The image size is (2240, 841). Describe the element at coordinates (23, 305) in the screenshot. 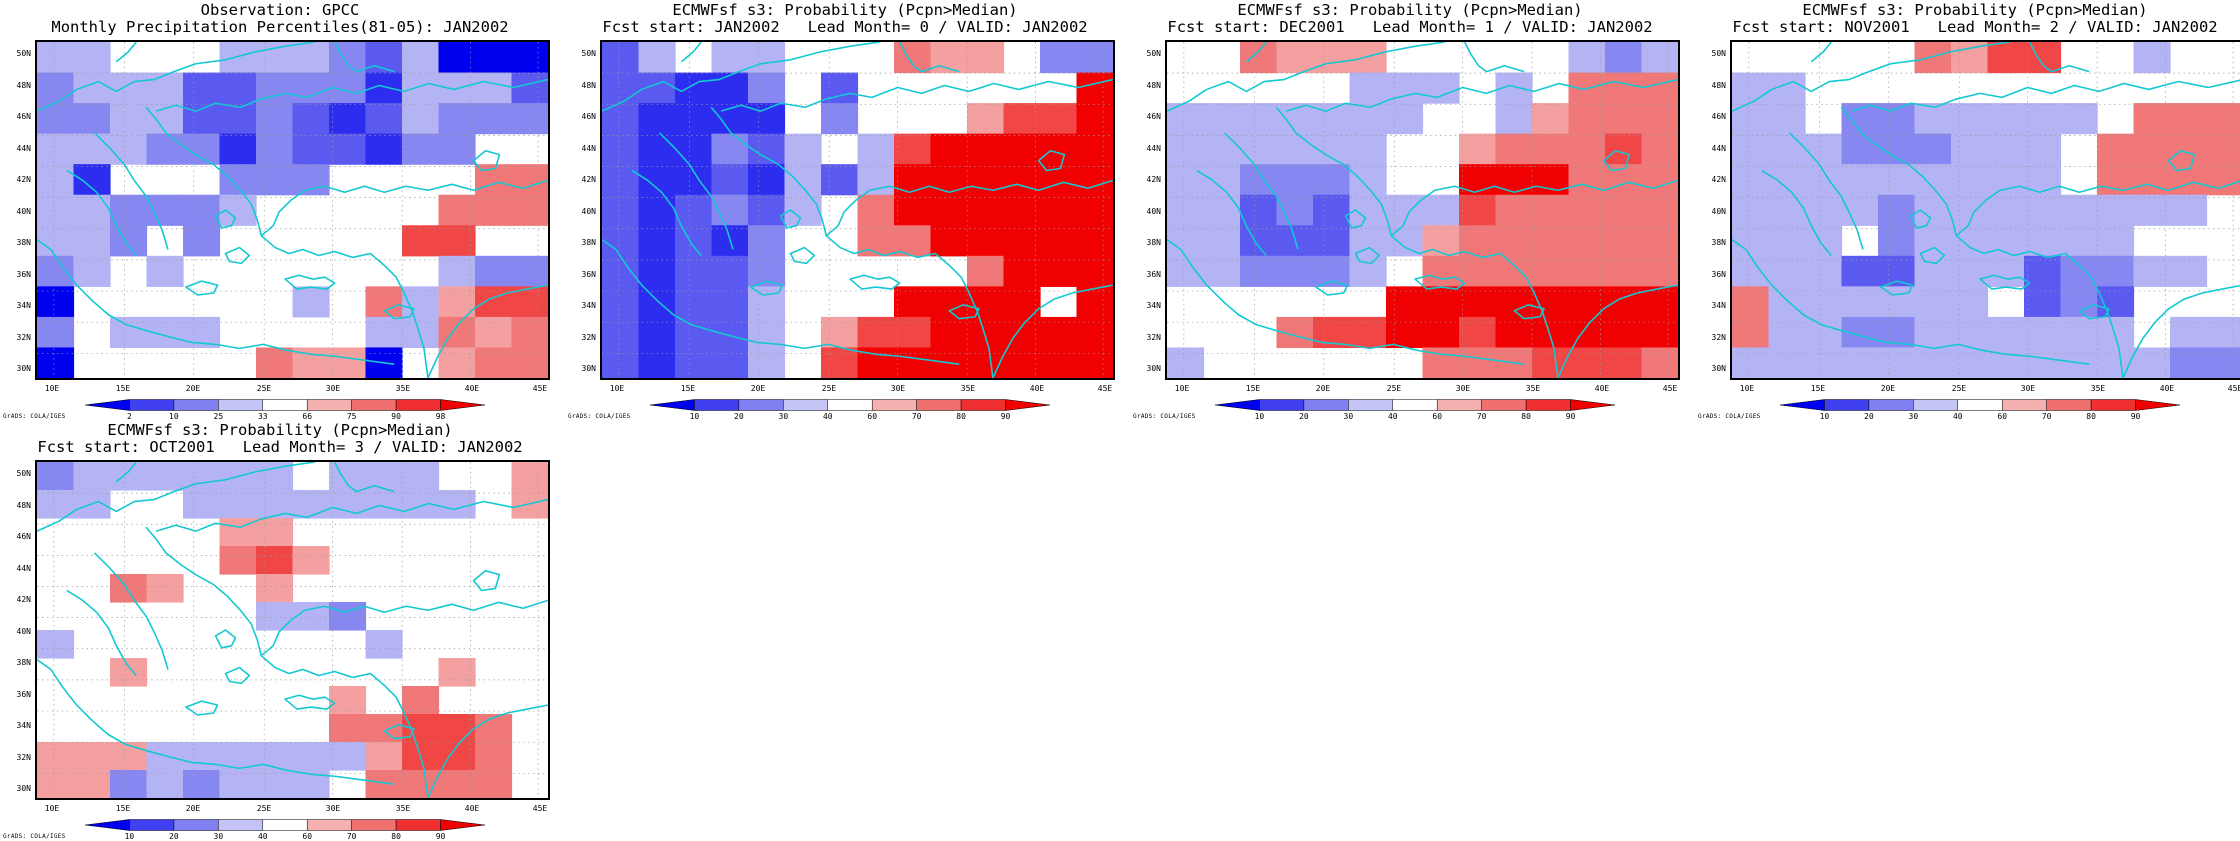

I see `lat-label: 34N` at that location.